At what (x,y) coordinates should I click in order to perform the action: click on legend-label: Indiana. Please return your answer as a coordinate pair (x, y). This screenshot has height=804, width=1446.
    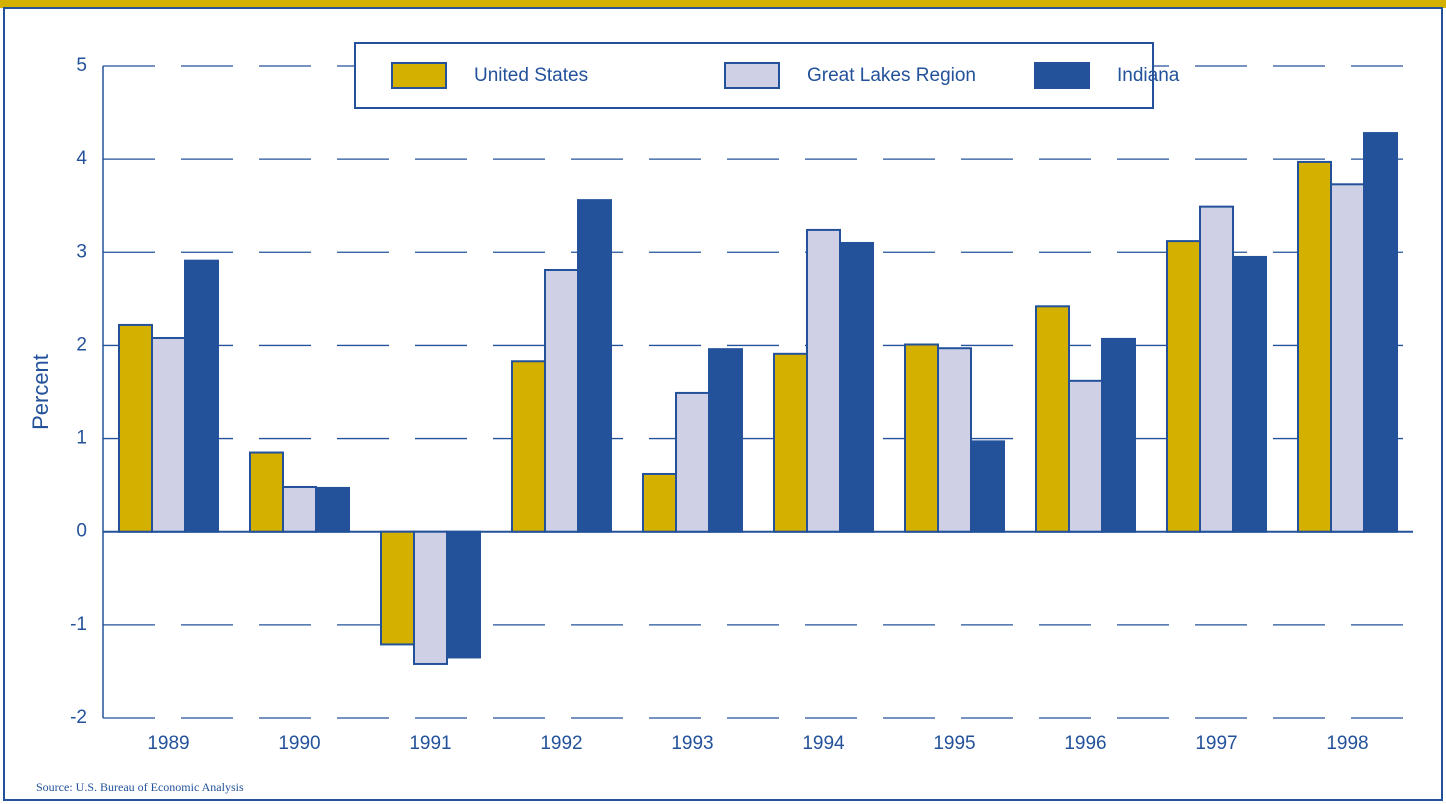
    Looking at the image, I should click on (1148, 75).